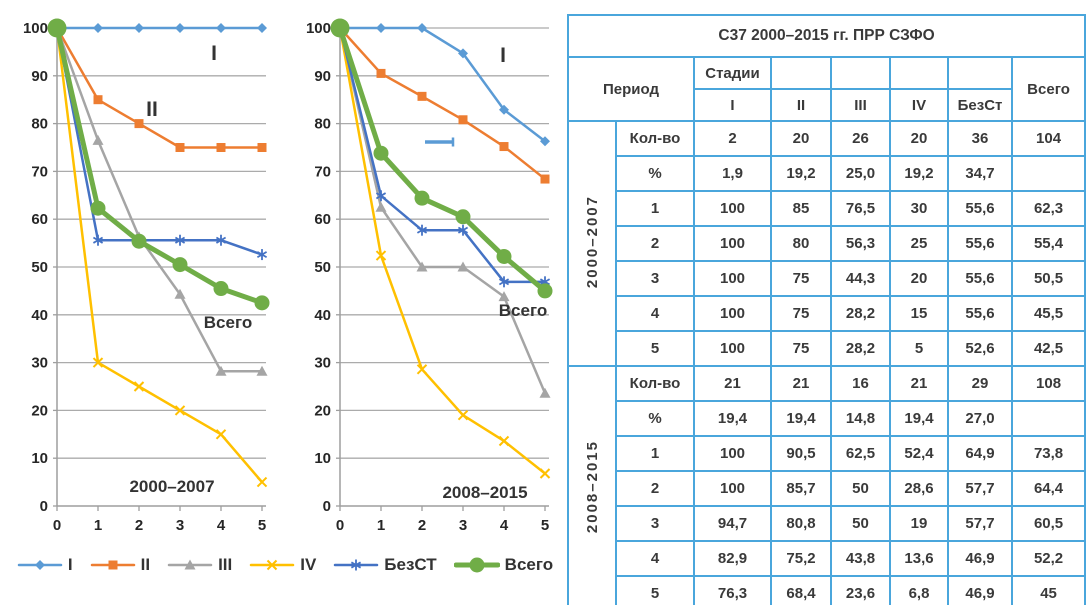 The width and height of the screenshot is (1087, 605). Describe the element at coordinates (655, 348) in the screenshot. I see `row-label-cell: 5` at that location.